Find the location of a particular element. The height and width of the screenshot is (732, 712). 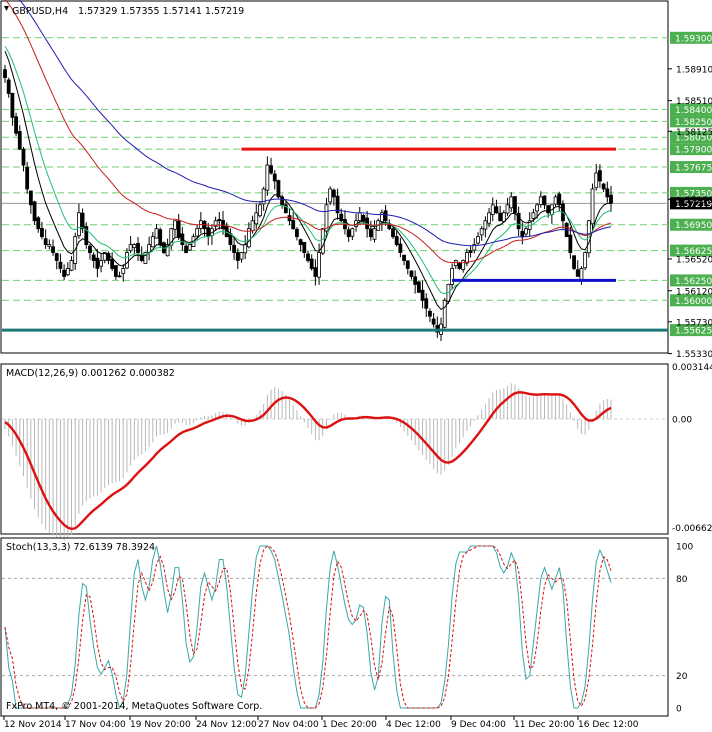

level-tag-label: 1.58400 is located at coordinates (693, 111).